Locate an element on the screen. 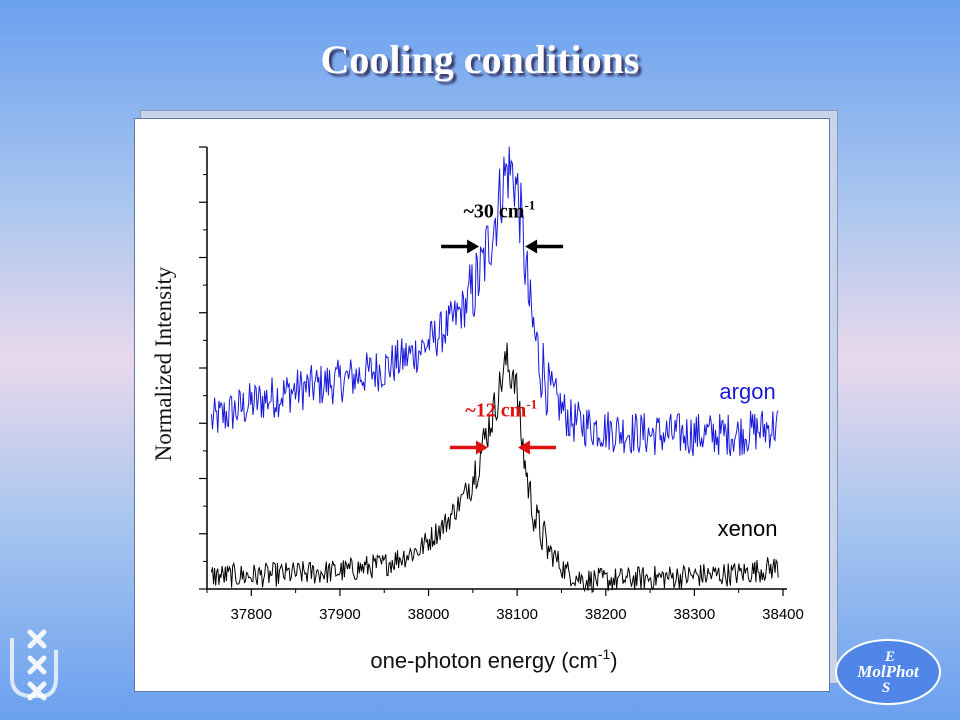  slide-title: Cooling conditions is located at coordinates (480, 59).